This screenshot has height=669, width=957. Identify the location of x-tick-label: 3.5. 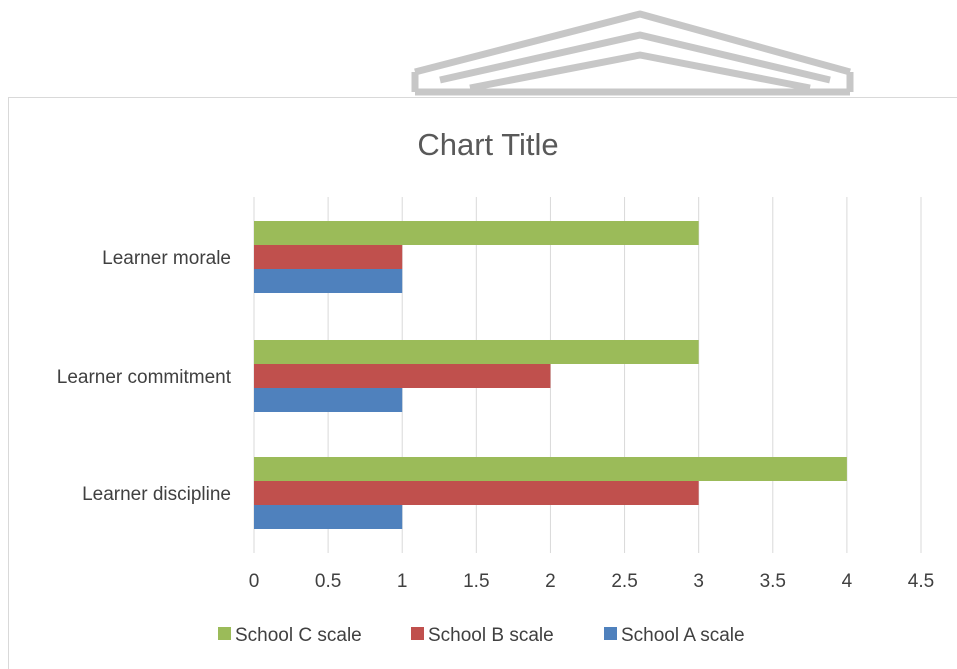
(773, 581).